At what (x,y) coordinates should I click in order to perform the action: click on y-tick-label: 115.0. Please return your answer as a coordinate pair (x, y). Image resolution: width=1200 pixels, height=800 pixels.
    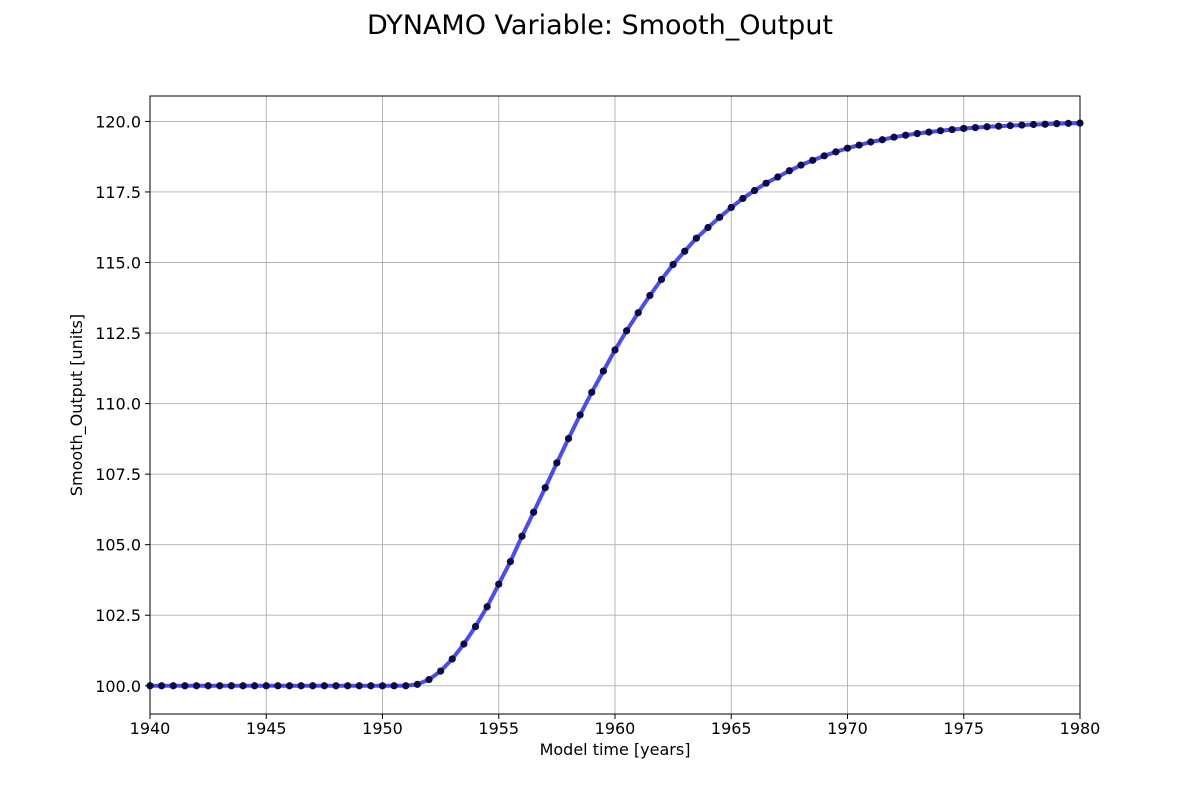
    Looking at the image, I should click on (118, 262).